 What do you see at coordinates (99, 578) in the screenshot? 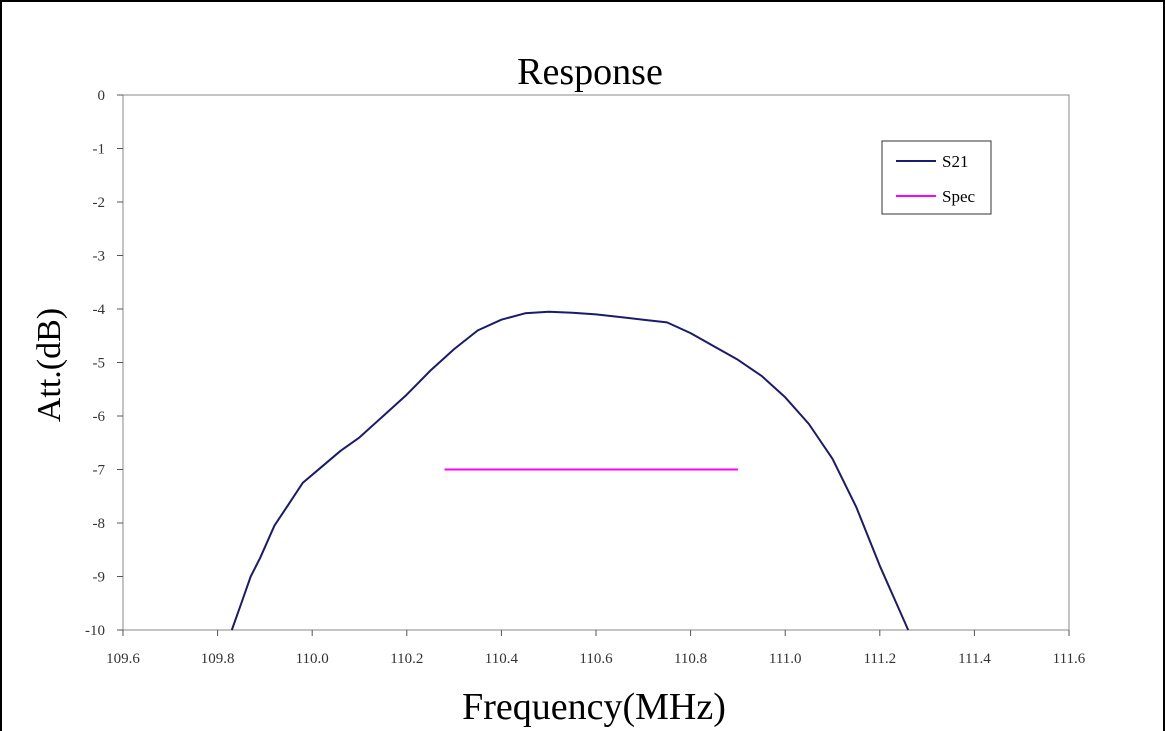
I see `y-tick-label: -9` at bounding box center [99, 578].